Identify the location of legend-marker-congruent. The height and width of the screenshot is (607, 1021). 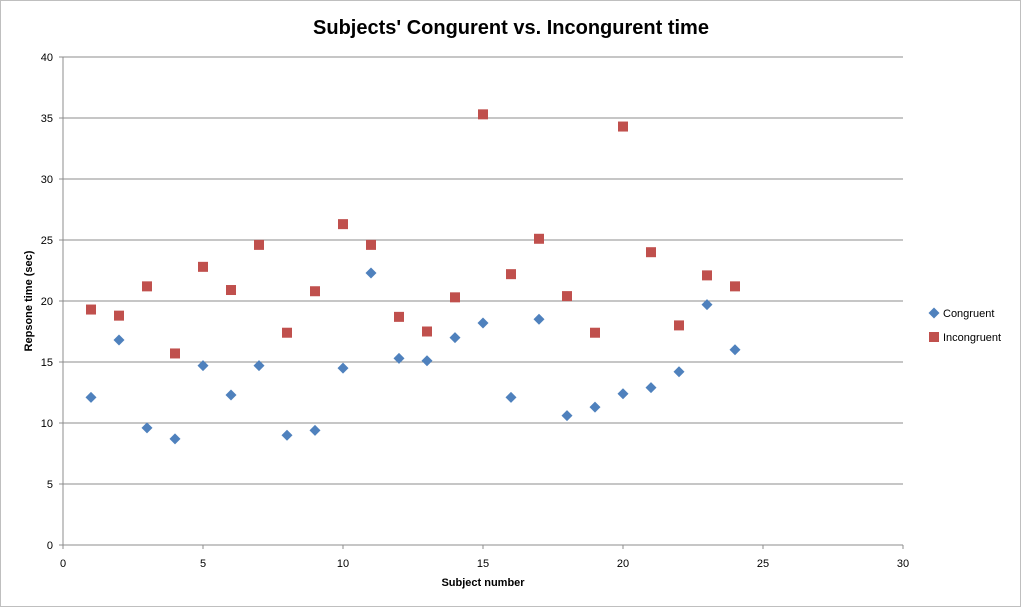
(934, 313).